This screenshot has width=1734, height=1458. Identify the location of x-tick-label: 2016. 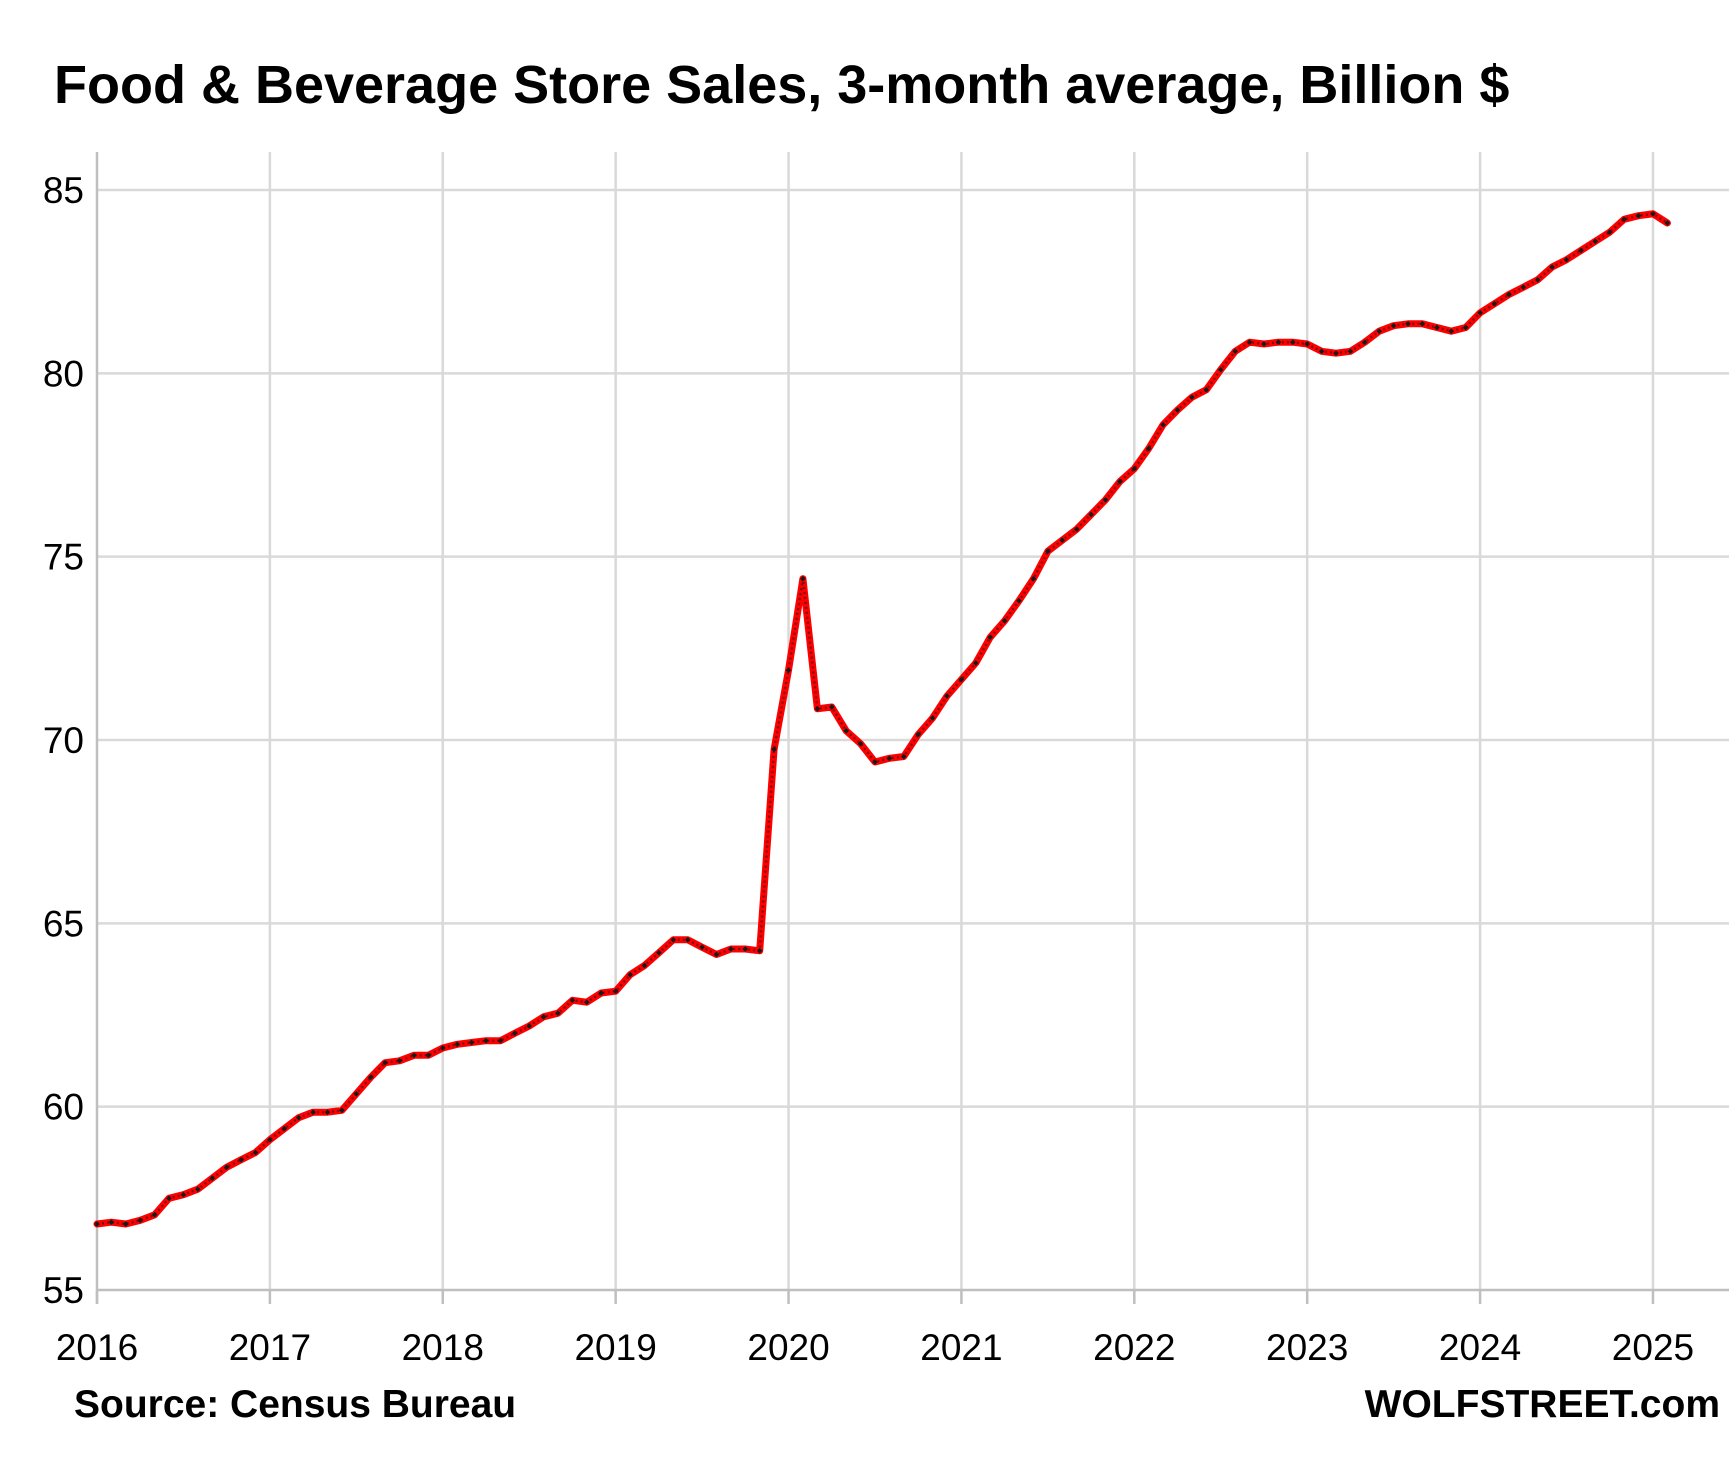
(97, 1347).